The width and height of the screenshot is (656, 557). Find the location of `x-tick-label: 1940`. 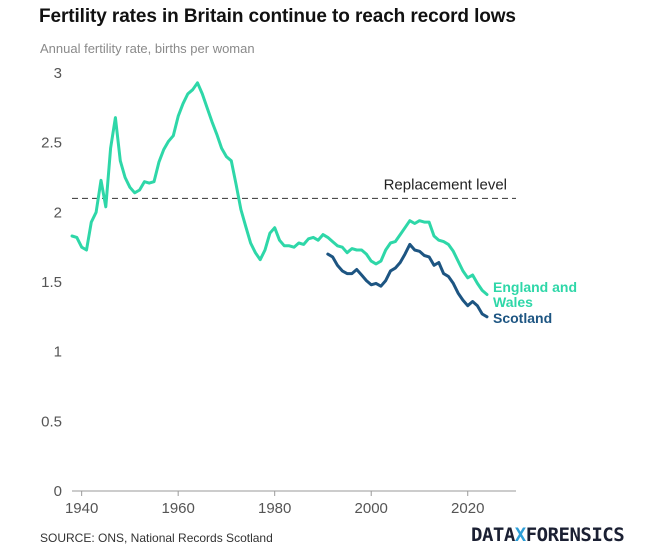

x-tick-label: 1940 is located at coordinates (81, 508).